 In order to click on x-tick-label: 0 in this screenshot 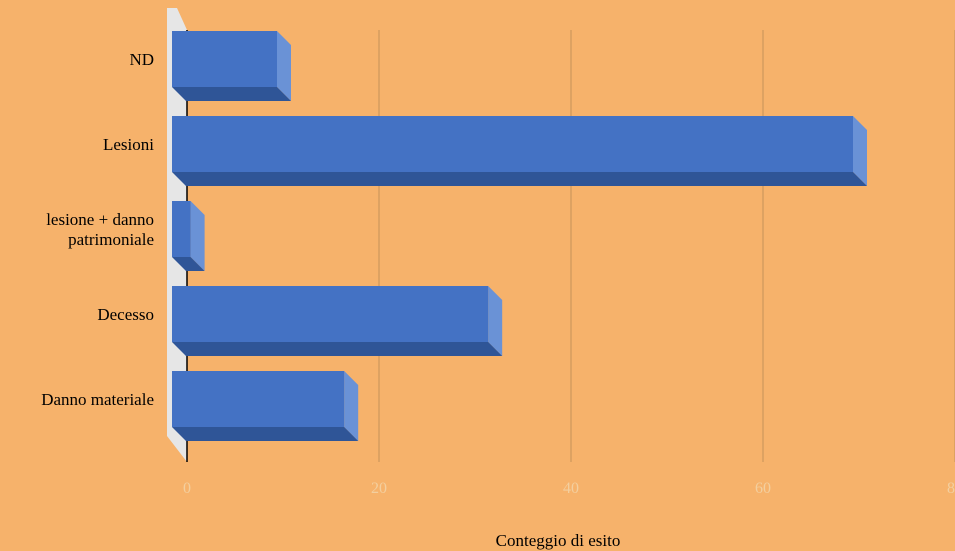, I will do `click(187, 488)`.